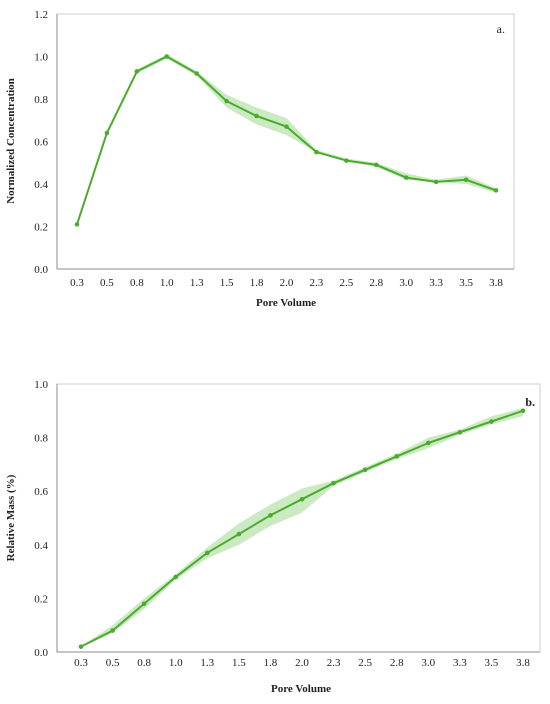 This screenshot has height=704, width=550. Describe the element at coordinates (41, 519) in the screenshot. I see `y-tick-labels-b: 0.0 0.2 0.4 0.6 0.8 1.0` at that location.